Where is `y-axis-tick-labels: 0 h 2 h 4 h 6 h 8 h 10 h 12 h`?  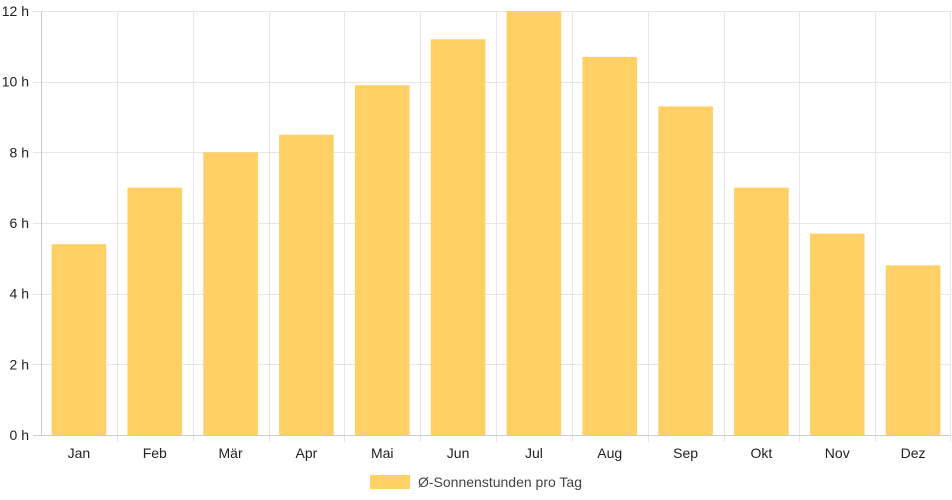 y-axis-tick-labels: 0 h 2 h 4 h 6 h 8 h 10 h 12 h is located at coordinates (15, 223).